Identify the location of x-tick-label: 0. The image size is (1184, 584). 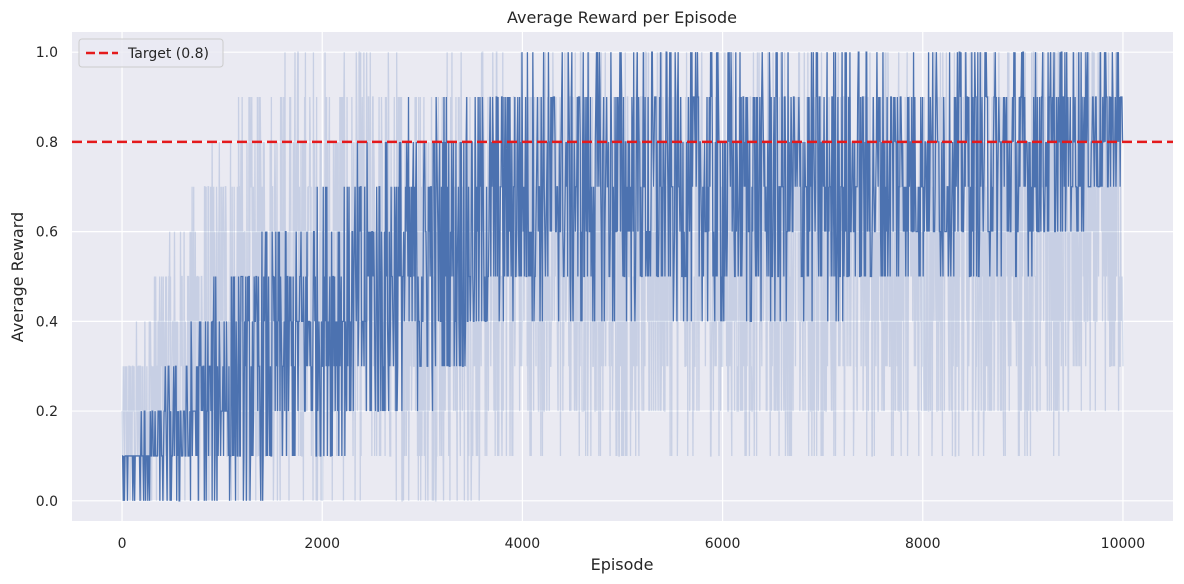
(122, 544).